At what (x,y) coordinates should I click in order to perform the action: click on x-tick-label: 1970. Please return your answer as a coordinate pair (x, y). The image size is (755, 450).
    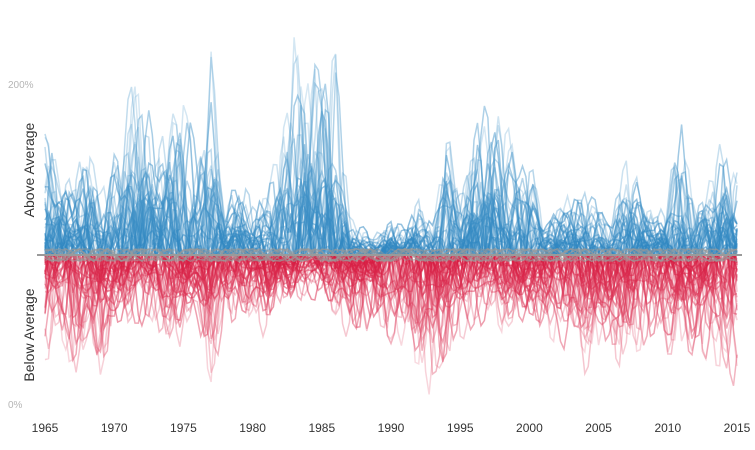
    Looking at the image, I should click on (114, 428).